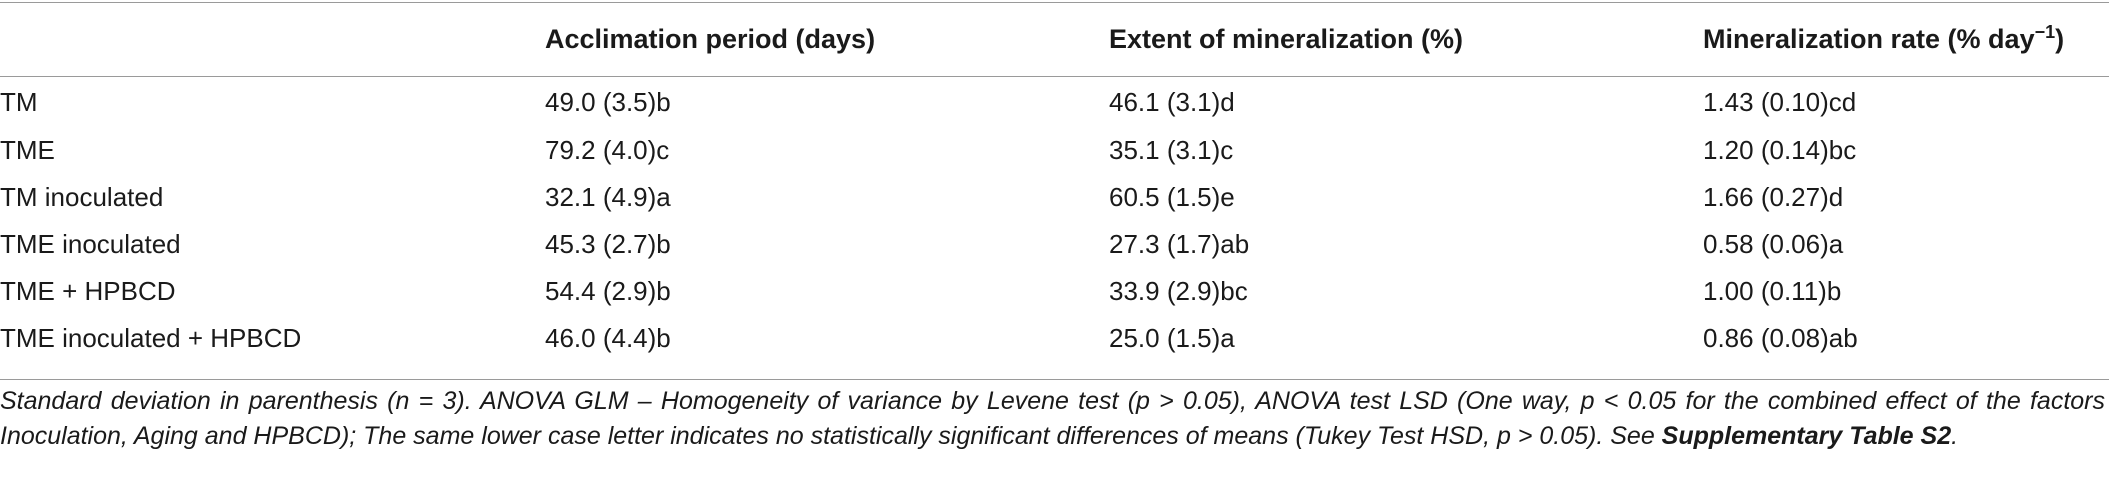 The height and width of the screenshot is (498, 2109). Describe the element at coordinates (1806, 436) in the screenshot. I see `supplementary-table-reference: Supplementary Table S2` at that location.